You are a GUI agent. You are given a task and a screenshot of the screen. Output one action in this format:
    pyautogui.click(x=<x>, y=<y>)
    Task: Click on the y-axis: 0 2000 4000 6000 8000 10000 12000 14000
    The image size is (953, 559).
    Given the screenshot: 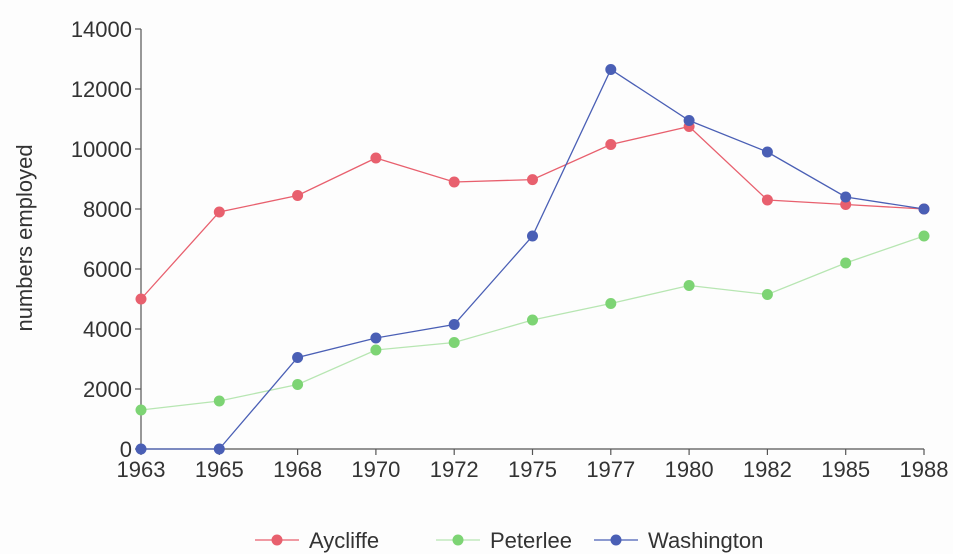 What is the action you would take?
    pyautogui.click(x=106, y=239)
    